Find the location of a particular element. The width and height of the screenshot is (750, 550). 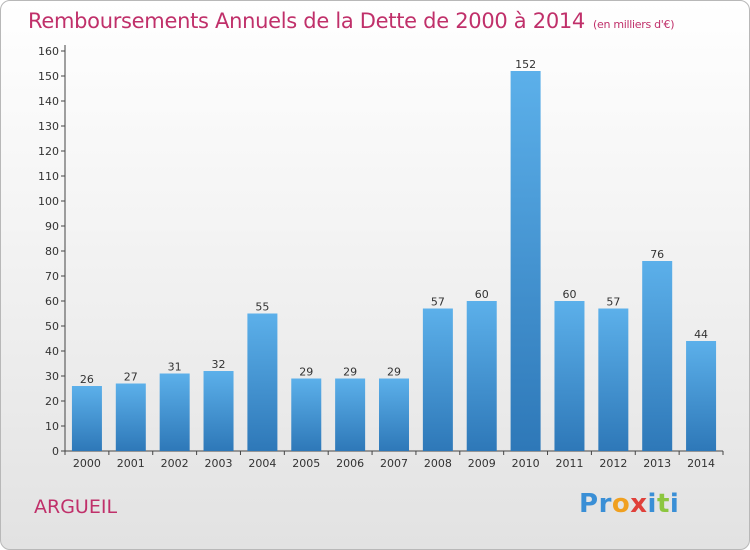

y-tick-label: 30 is located at coordinates (52, 376).